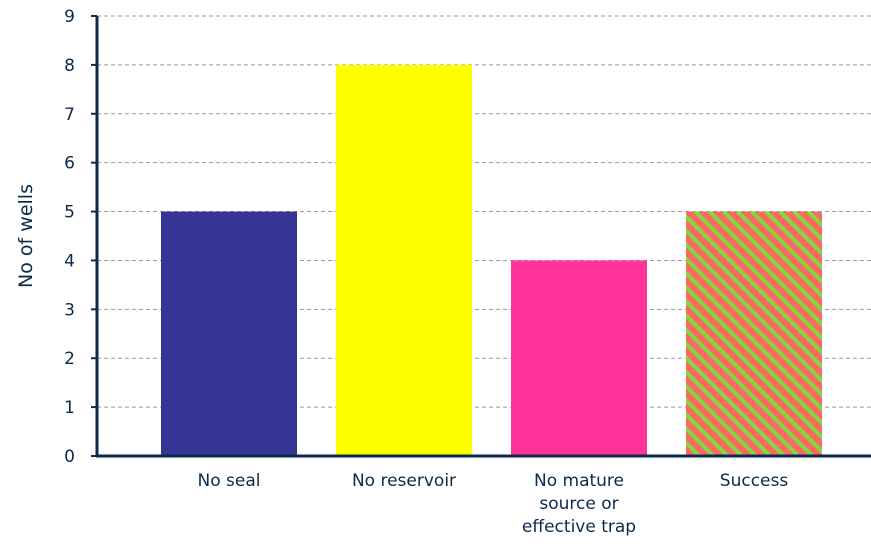 The width and height of the screenshot is (871, 544). Describe the element at coordinates (69, 66) in the screenshot. I see `y-tick-label-8: 8` at that location.